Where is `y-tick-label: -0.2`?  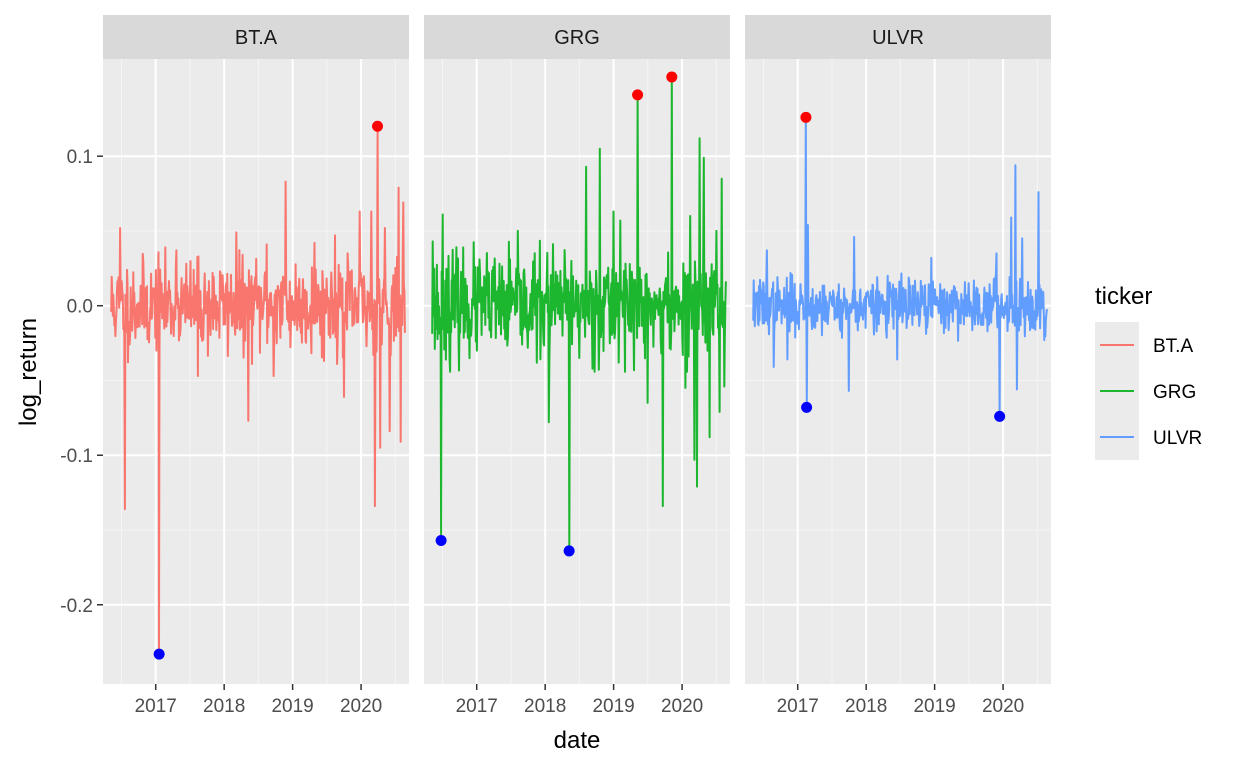
y-tick-label: -0.2 is located at coordinates (76, 606).